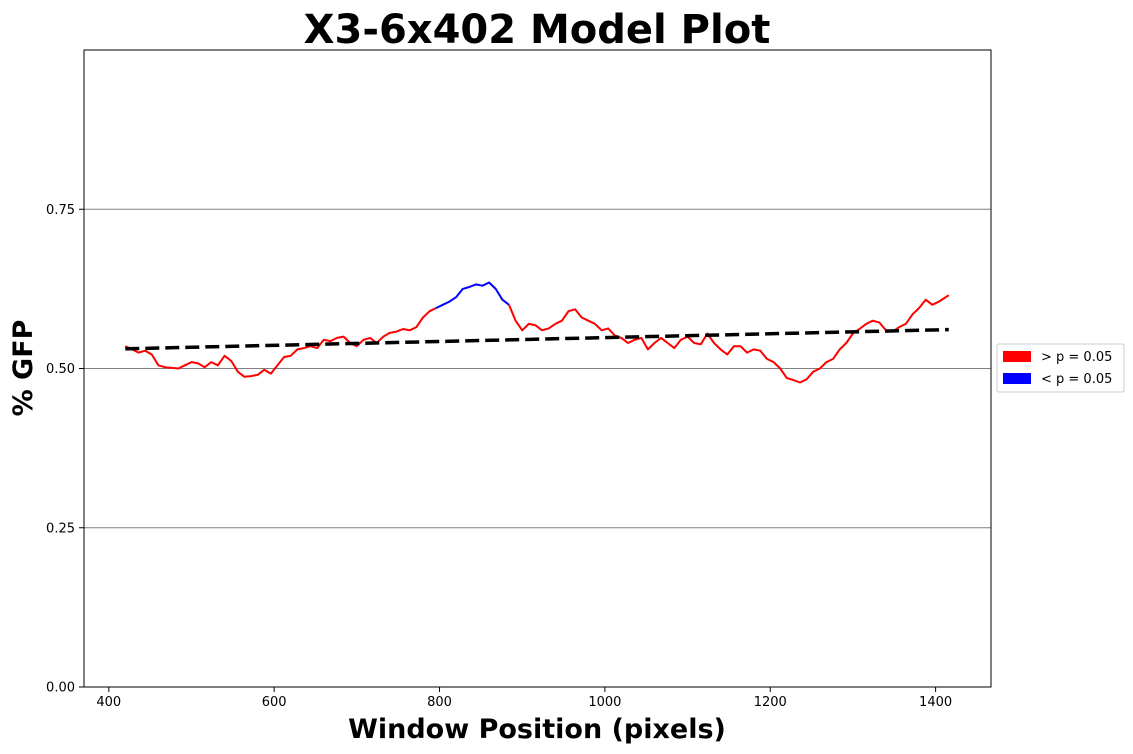 Image resolution: width=1133 pixels, height=754 pixels. What do you see at coordinates (935, 702) in the screenshot?
I see `x-tick-label: 1400` at bounding box center [935, 702].